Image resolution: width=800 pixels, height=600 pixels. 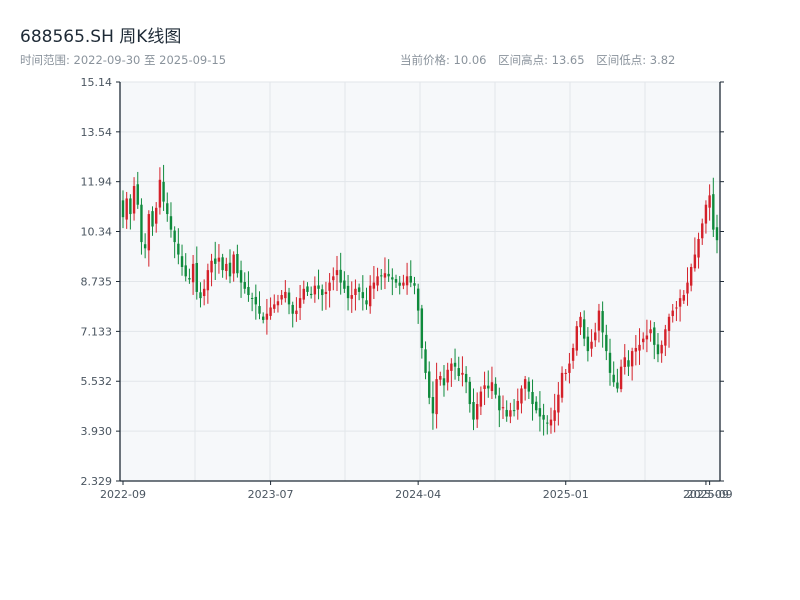 What do you see at coordinates (418, 494) in the screenshot?
I see `x-tick-label: 2024-04` at bounding box center [418, 494].